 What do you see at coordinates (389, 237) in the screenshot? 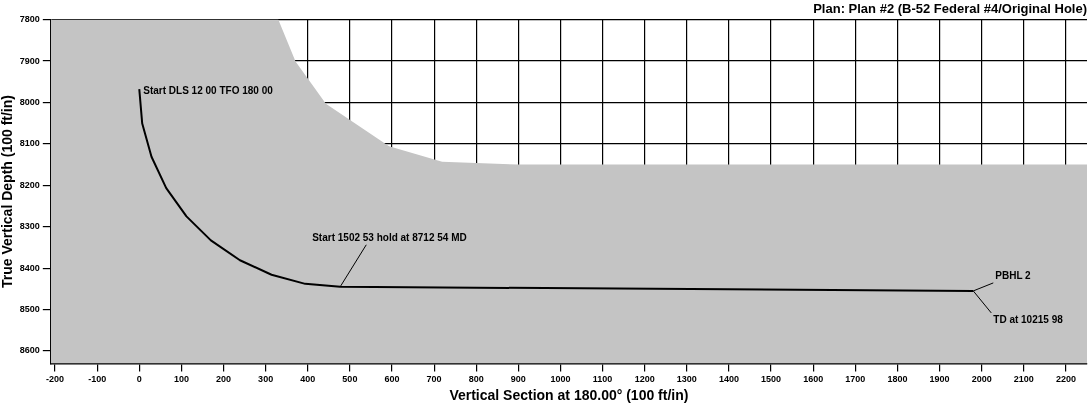
I see `annotation: Start 1502 53 hold at 8712 54 MD` at bounding box center [389, 237].